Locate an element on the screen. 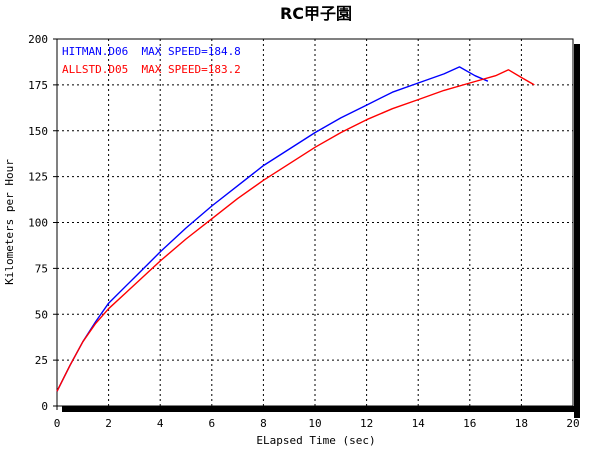 The height and width of the screenshot is (450, 600). x-tick-label: 8 is located at coordinates (263, 423).